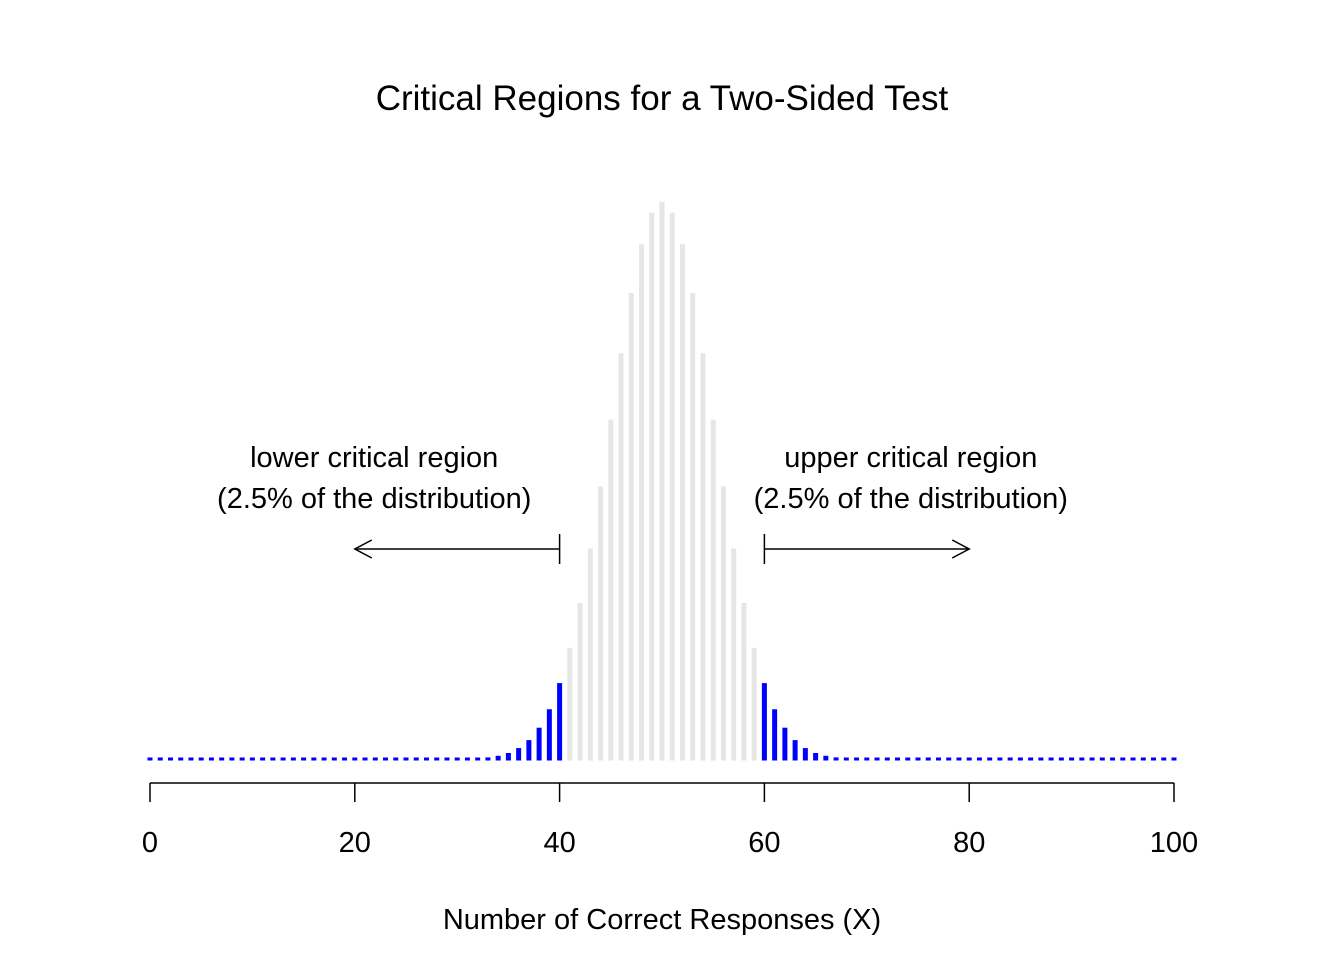  What do you see at coordinates (911, 499) in the screenshot?
I see `upper-region-percent: (2.5% of the distribution)` at bounding box center [911, 499].